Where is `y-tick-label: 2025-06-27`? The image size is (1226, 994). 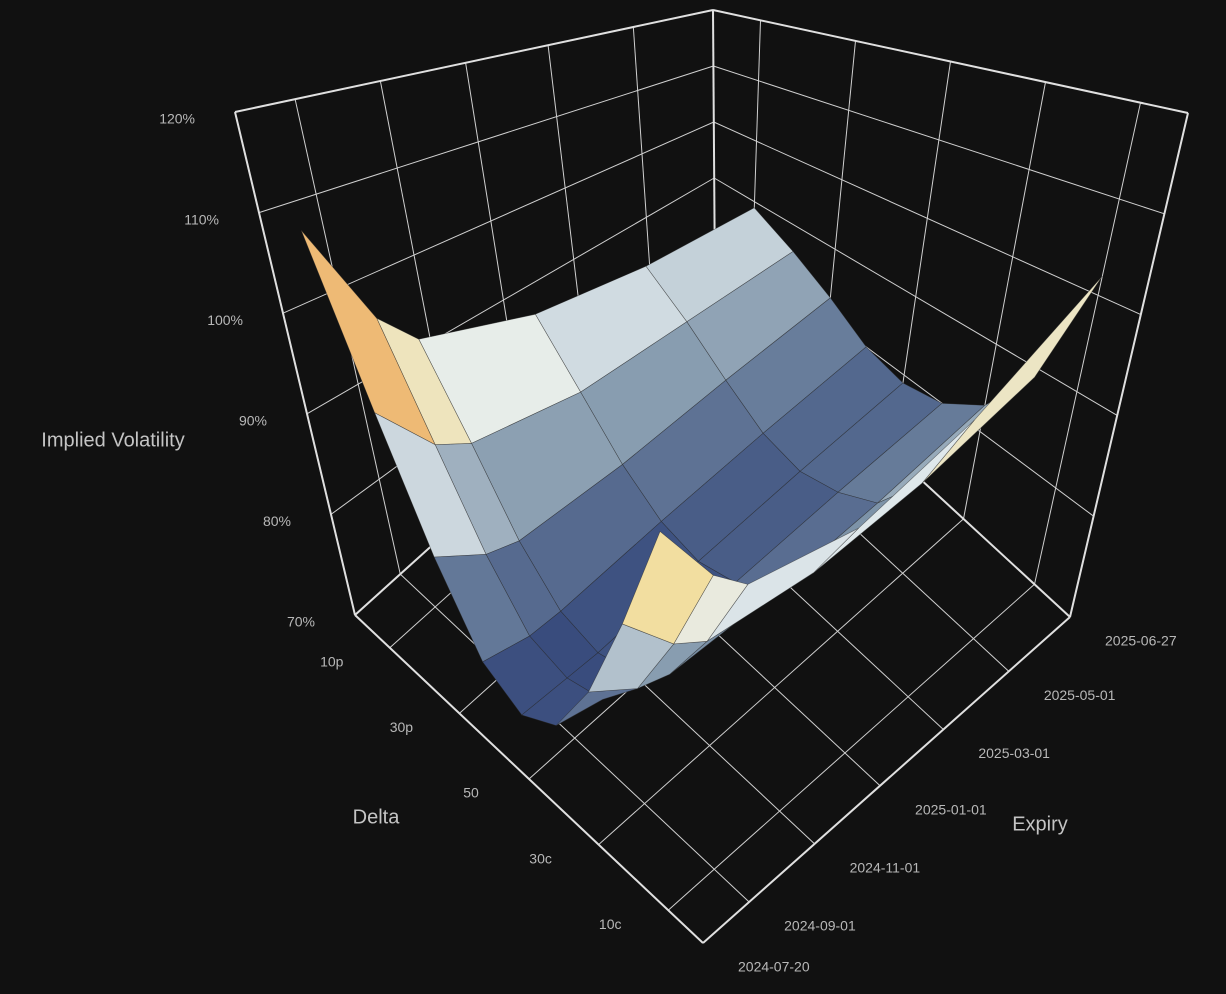 y-tick-label: 2025-06-27 is located at coordinates (1141, 641).